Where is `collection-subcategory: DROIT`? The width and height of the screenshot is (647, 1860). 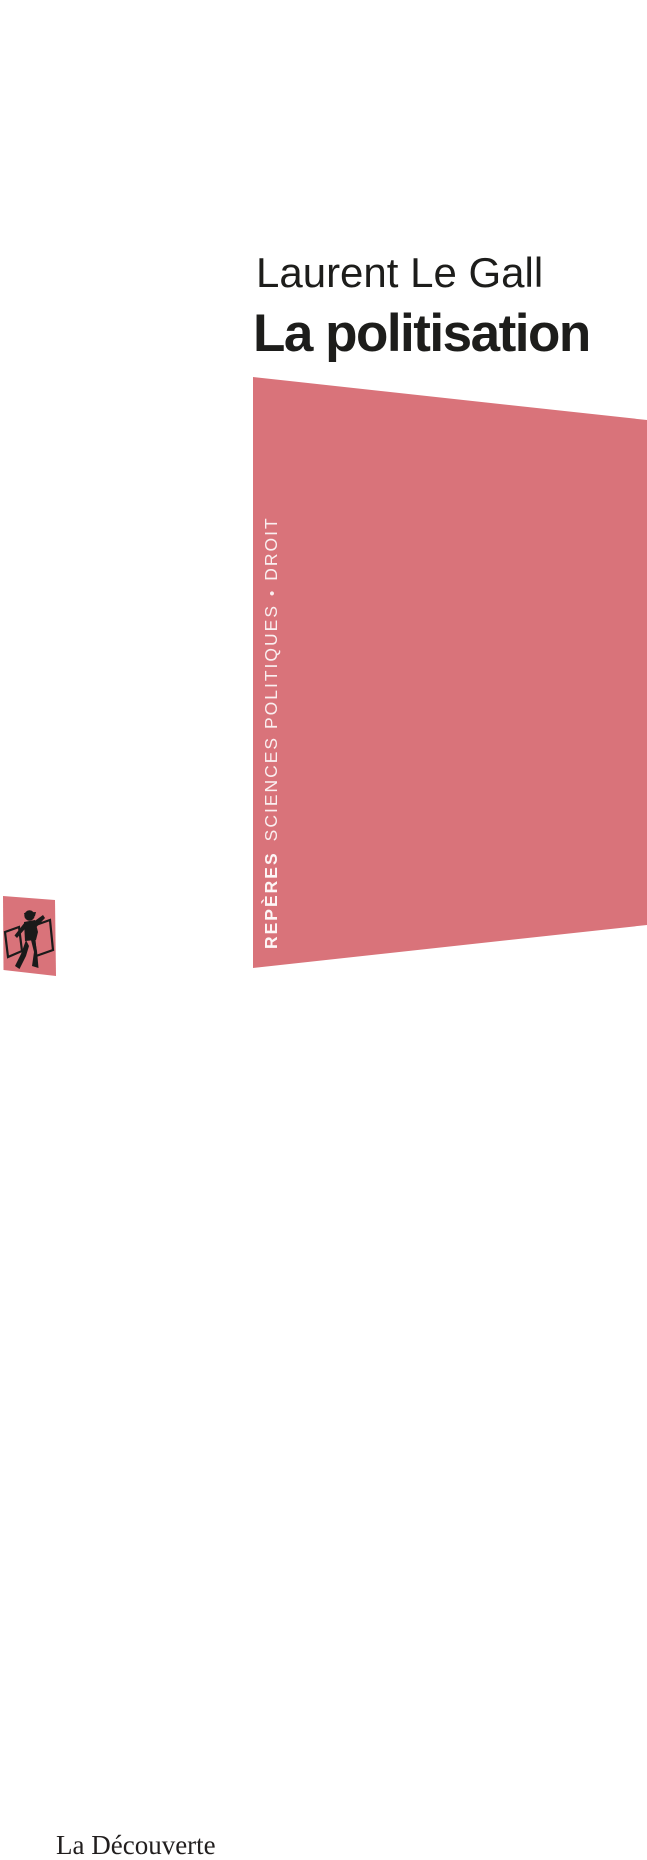
collection-subcategory: DROIT is located at coordinates (271, 548).